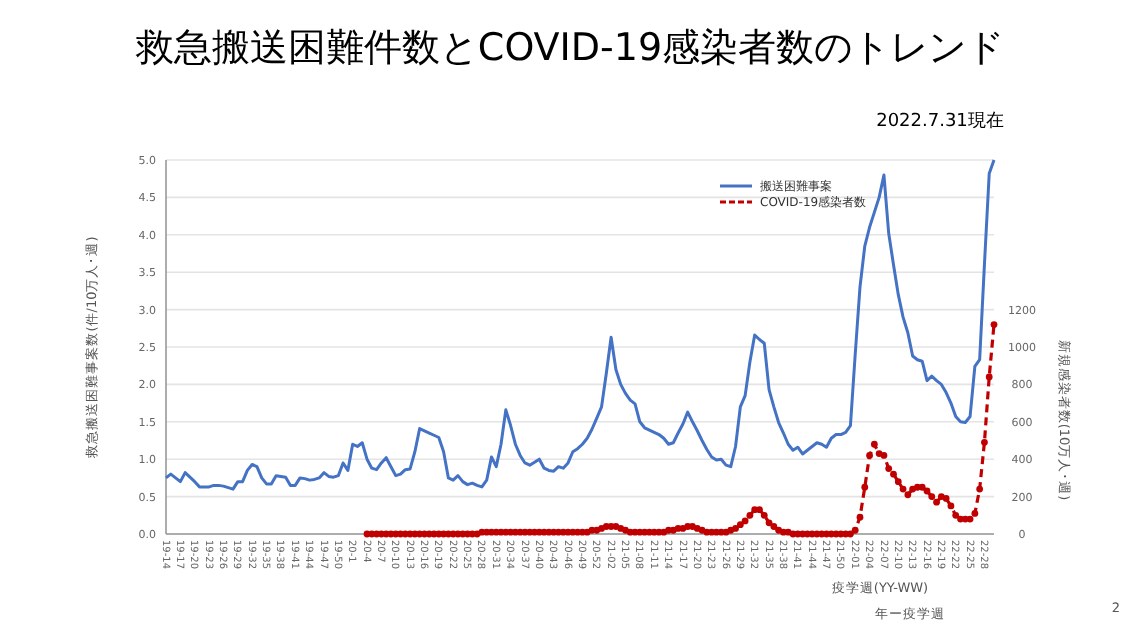 The width and height of the screenshot is (1138, 640). I want to click on chart-subtitle: 2022.7.31現在, so click(940, 121).